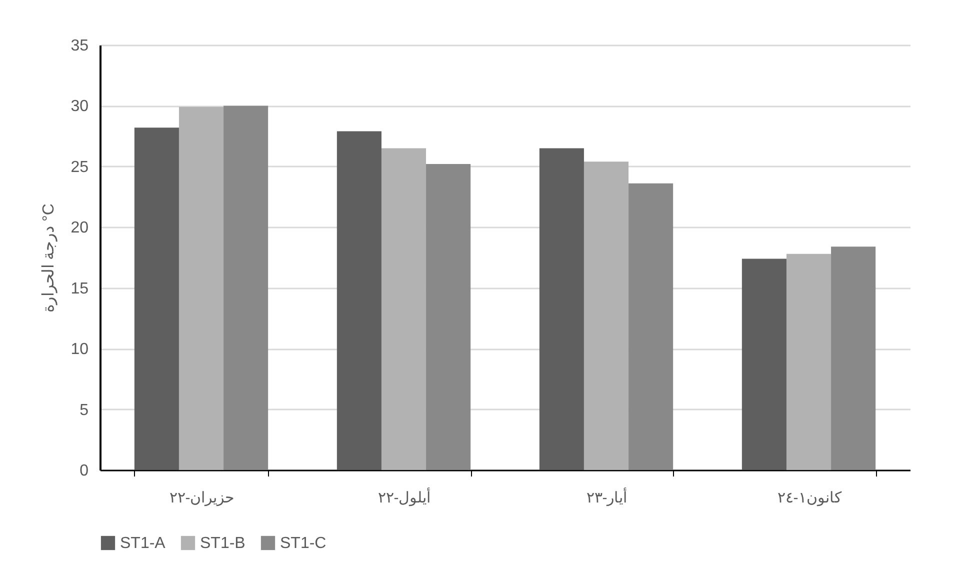 The height and width of the screenshot is (581, 957). Describe the element at coordinates (607, 497) in the screenshot. I see `x-tick-label: أيار-٢٣` at that location.